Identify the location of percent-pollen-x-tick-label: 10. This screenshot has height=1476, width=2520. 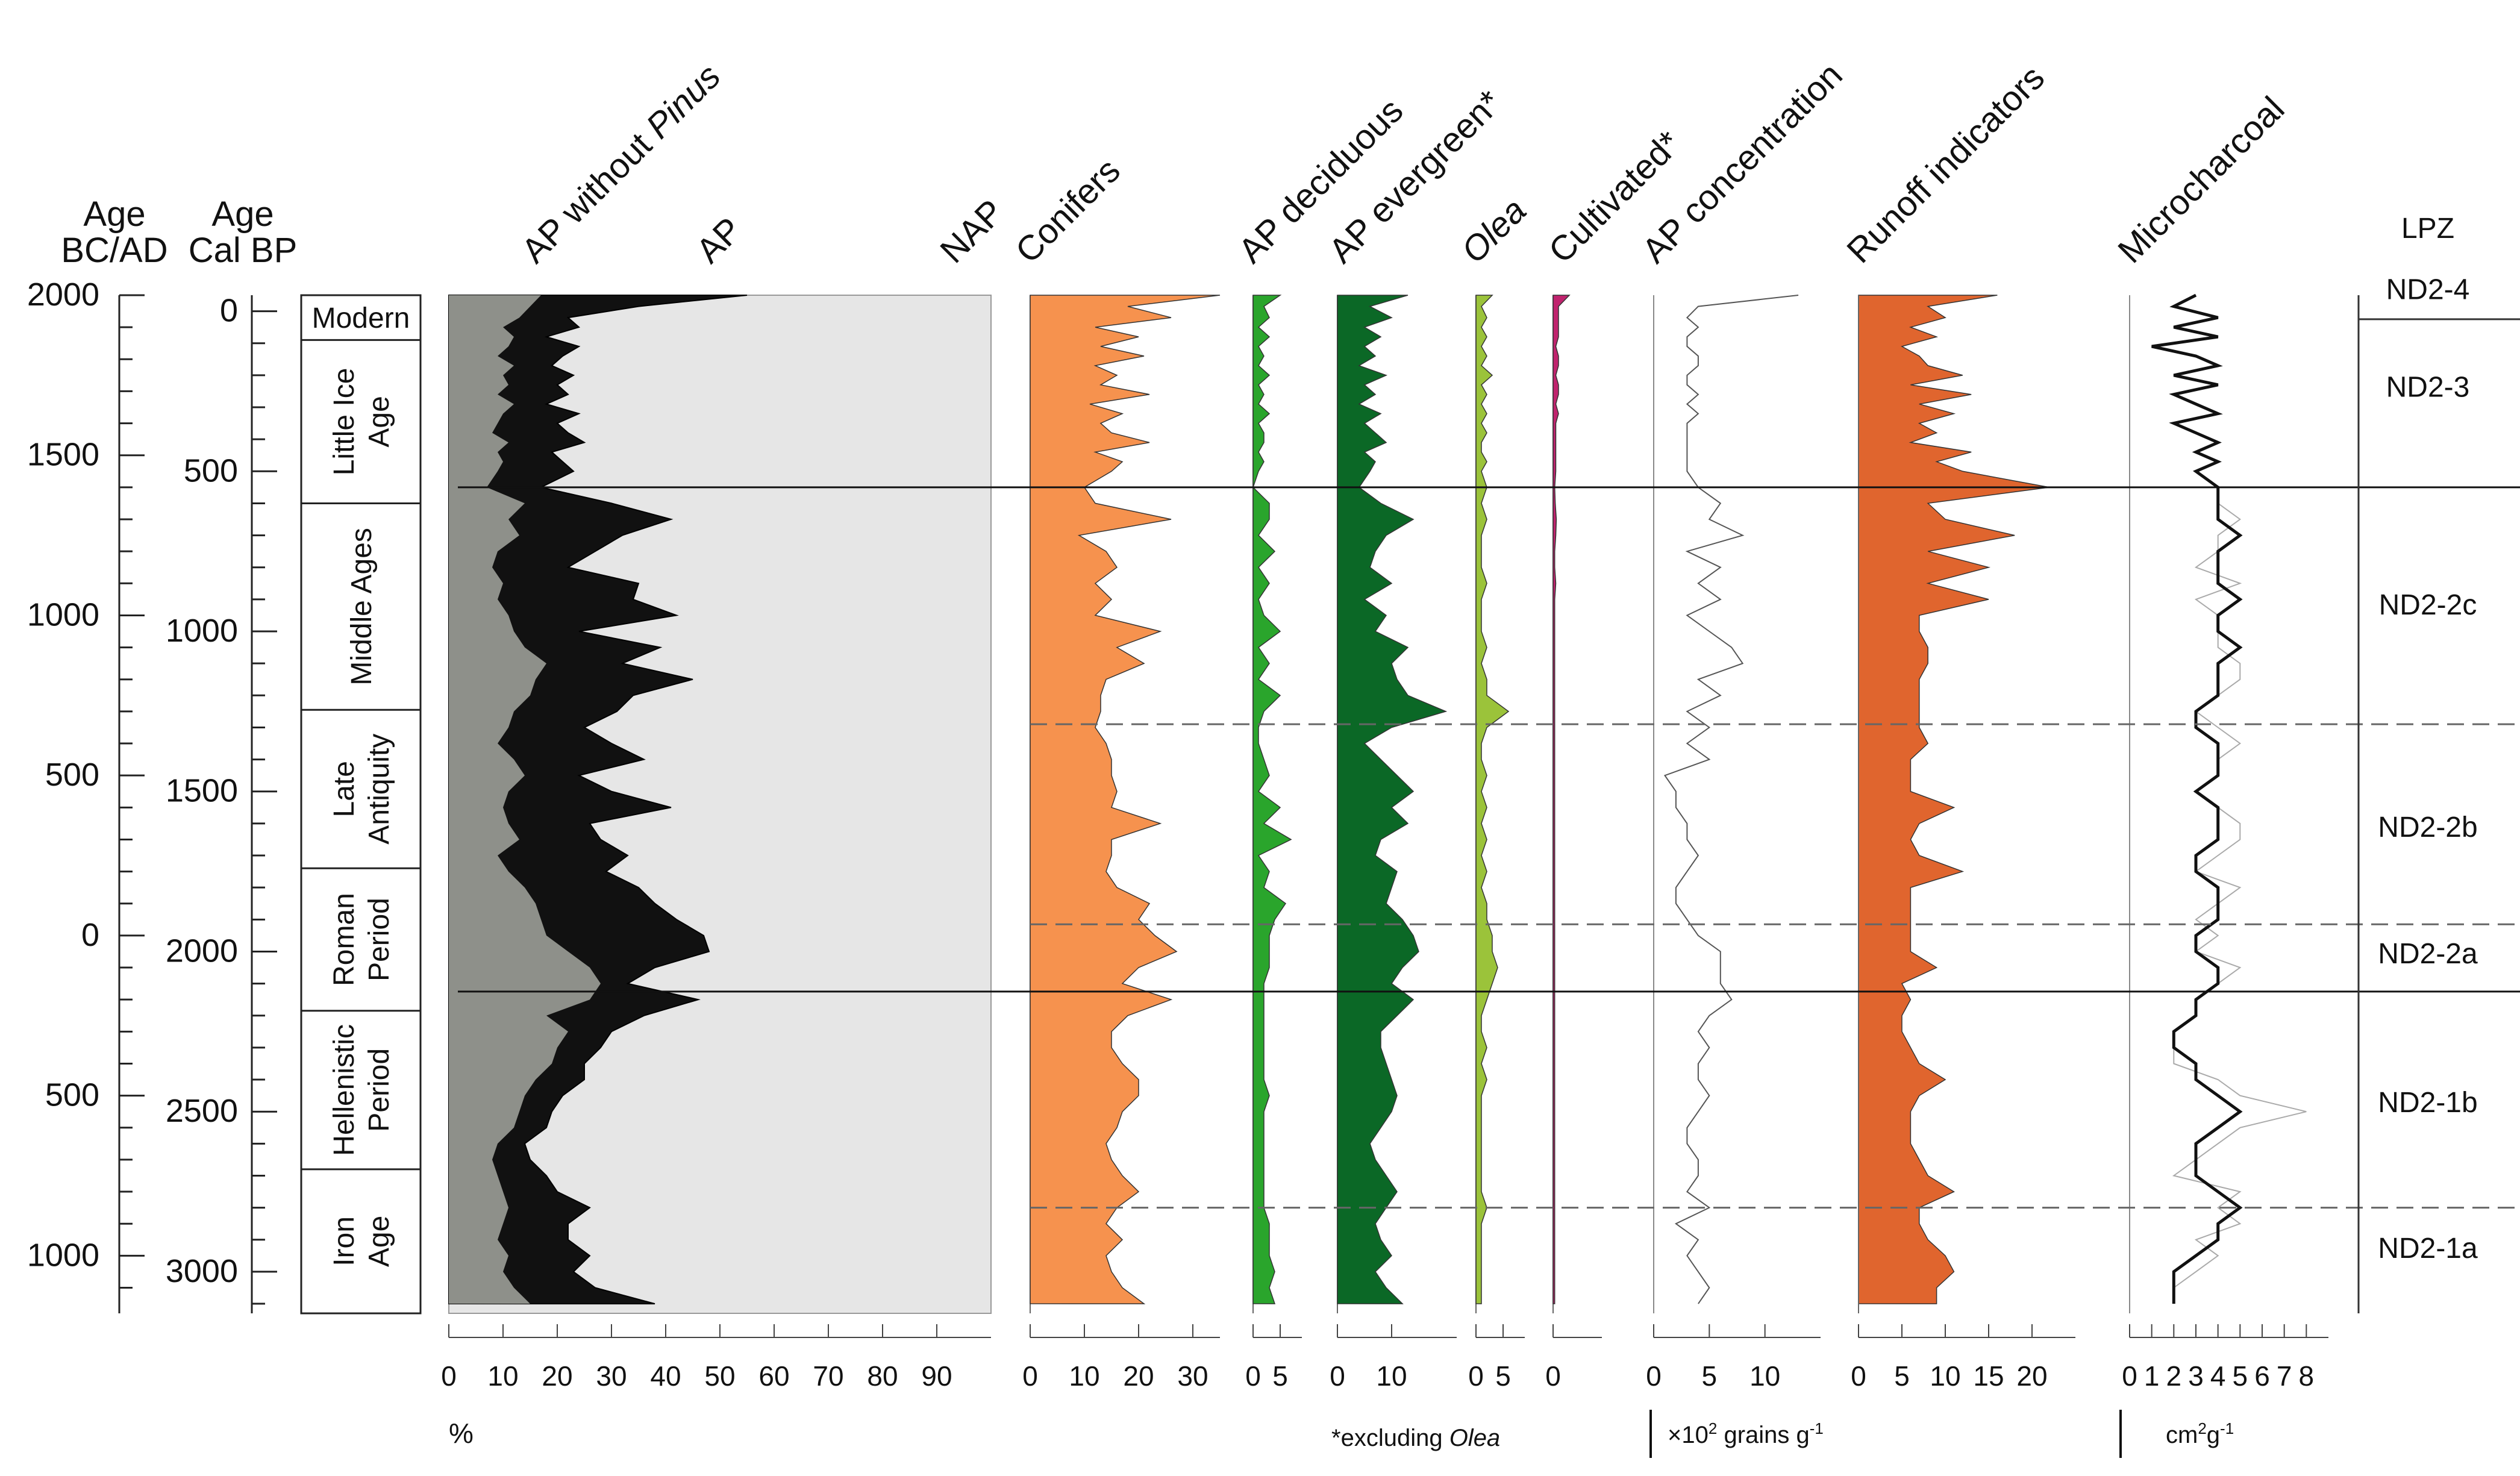
(503, 1376).